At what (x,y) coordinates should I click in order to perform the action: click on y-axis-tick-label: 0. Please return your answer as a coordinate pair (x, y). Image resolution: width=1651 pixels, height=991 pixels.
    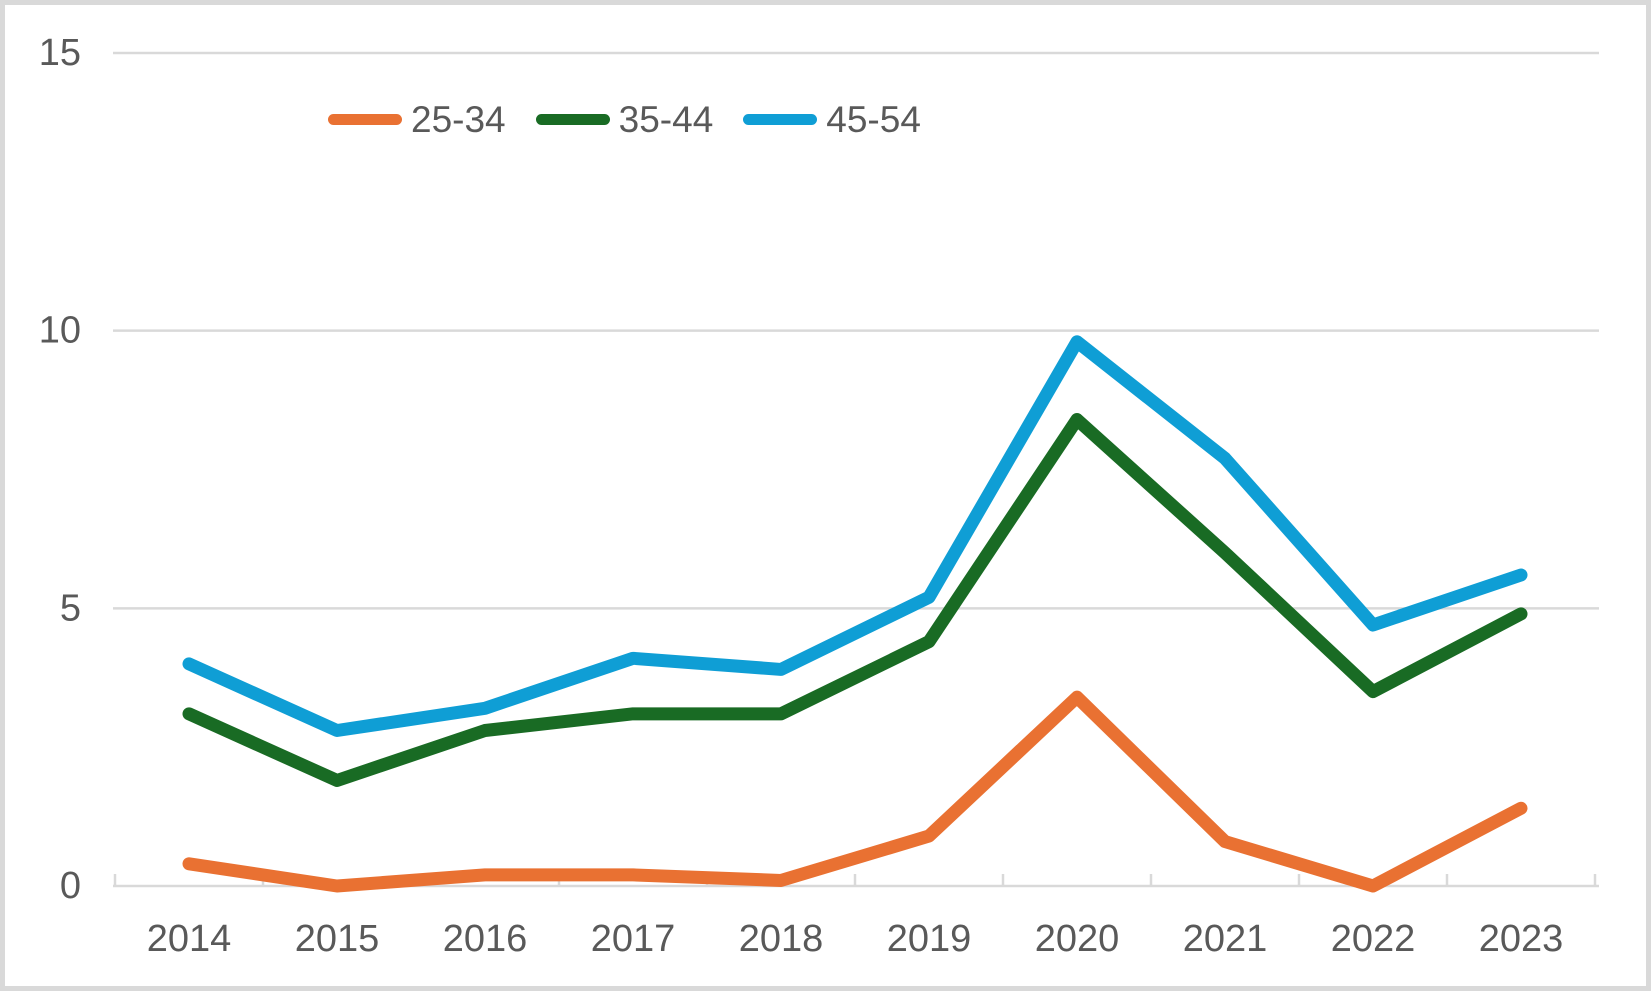
    Looking at the image, I should click on (70, 886).